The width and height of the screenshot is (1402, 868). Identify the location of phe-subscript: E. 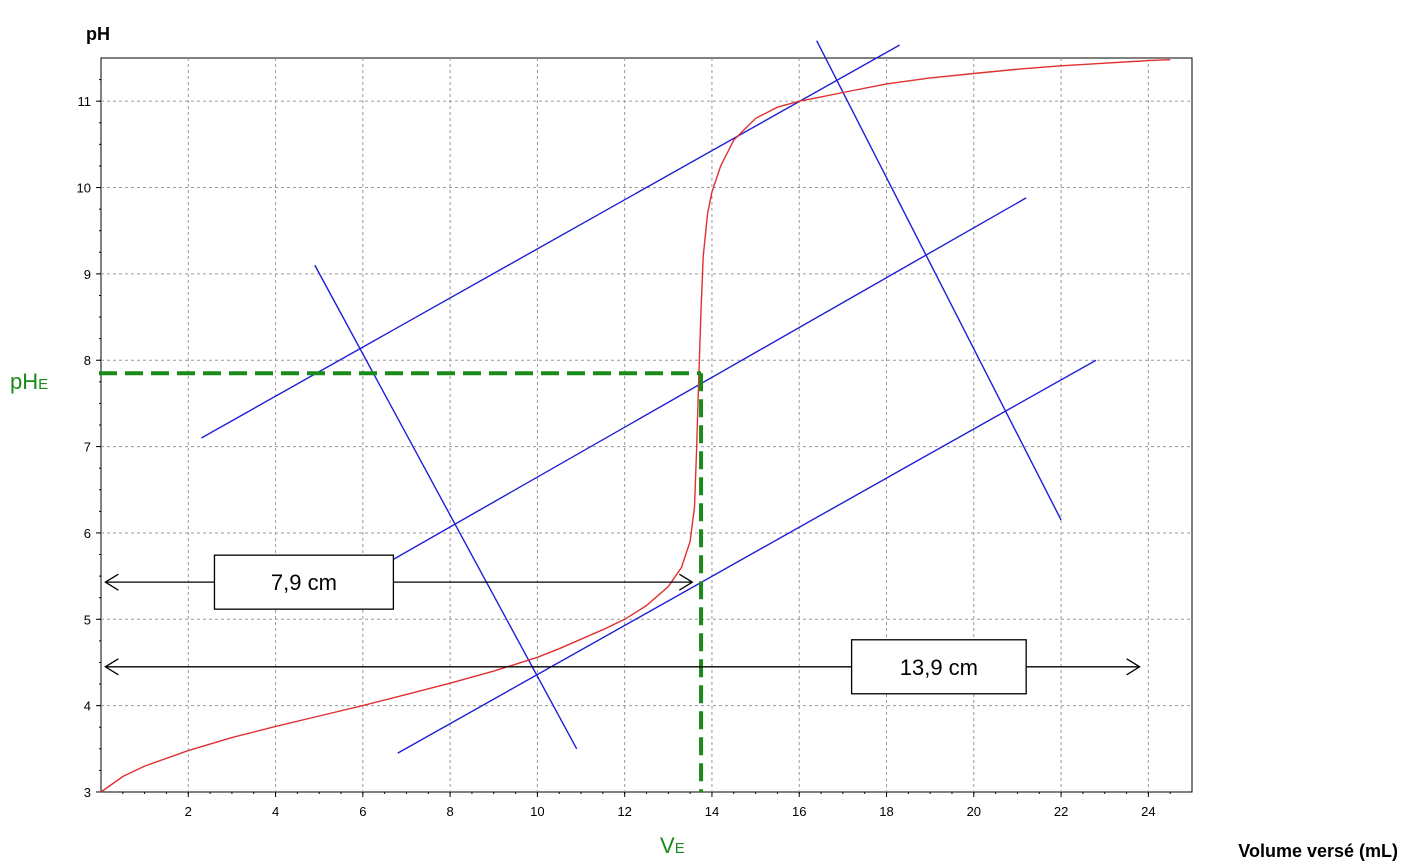
(43, 384).